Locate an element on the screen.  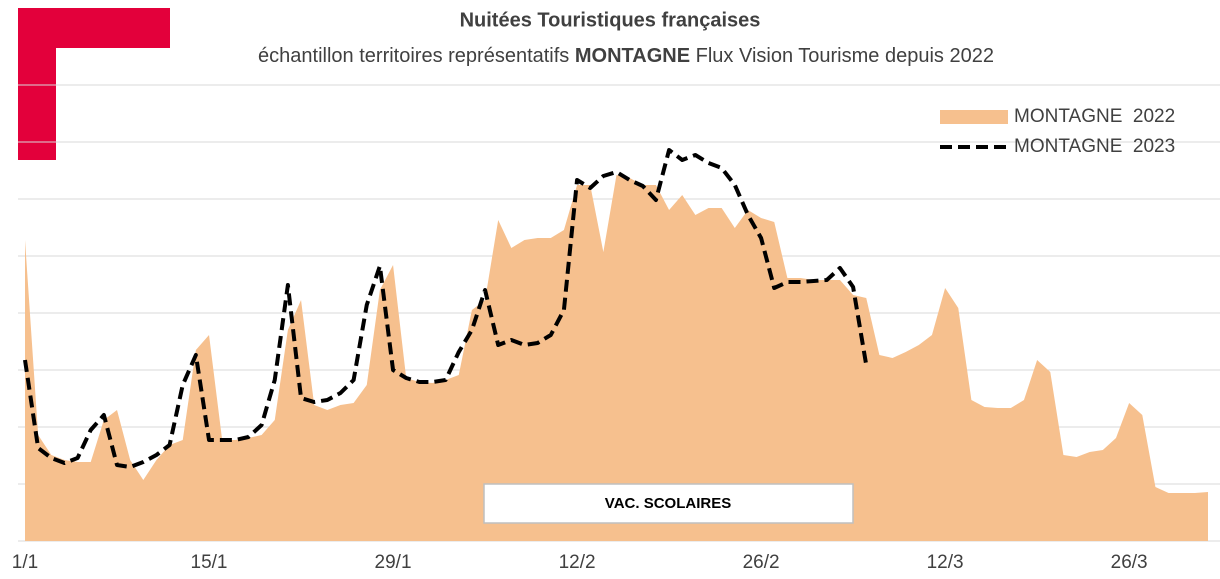
legend-label: MONTAGNE 2023 is located at coordinates (1094, 146).